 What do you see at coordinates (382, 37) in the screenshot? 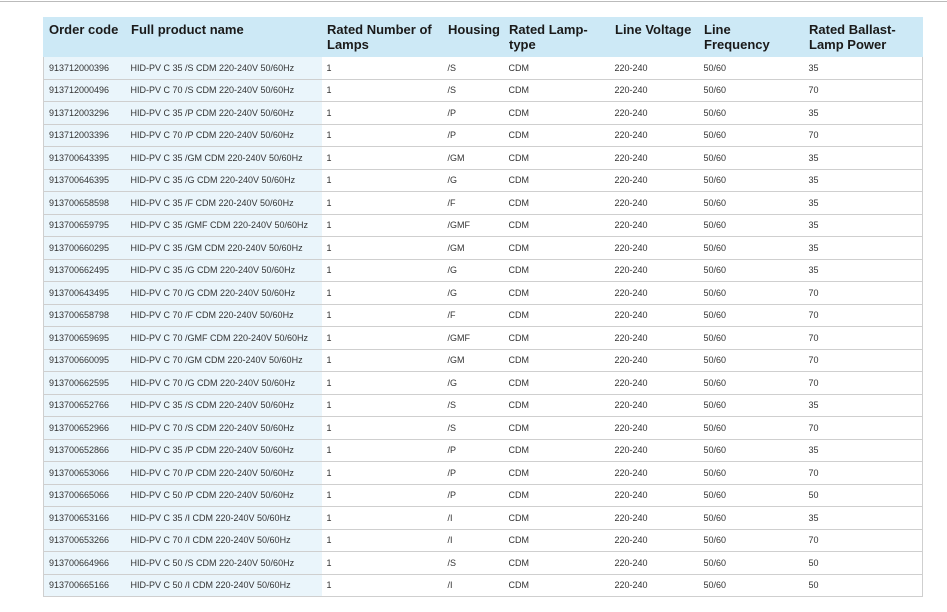
I see `column-header: Rated Number of Lamps` at bounding box center [382, 37].